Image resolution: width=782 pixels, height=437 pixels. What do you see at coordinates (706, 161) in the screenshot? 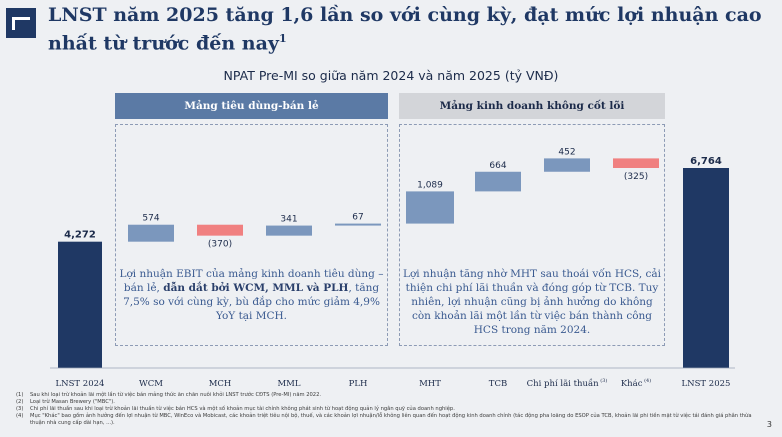
I see `data-label: 6,764` at bounding box center [706, 161].